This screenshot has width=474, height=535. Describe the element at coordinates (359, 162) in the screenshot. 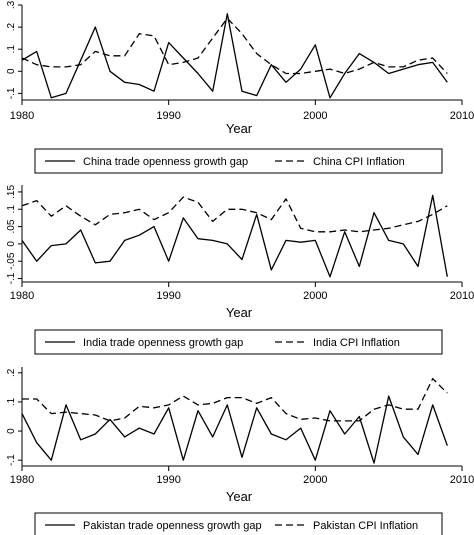

I see `legend-label: China CPI Inflation` at that location.